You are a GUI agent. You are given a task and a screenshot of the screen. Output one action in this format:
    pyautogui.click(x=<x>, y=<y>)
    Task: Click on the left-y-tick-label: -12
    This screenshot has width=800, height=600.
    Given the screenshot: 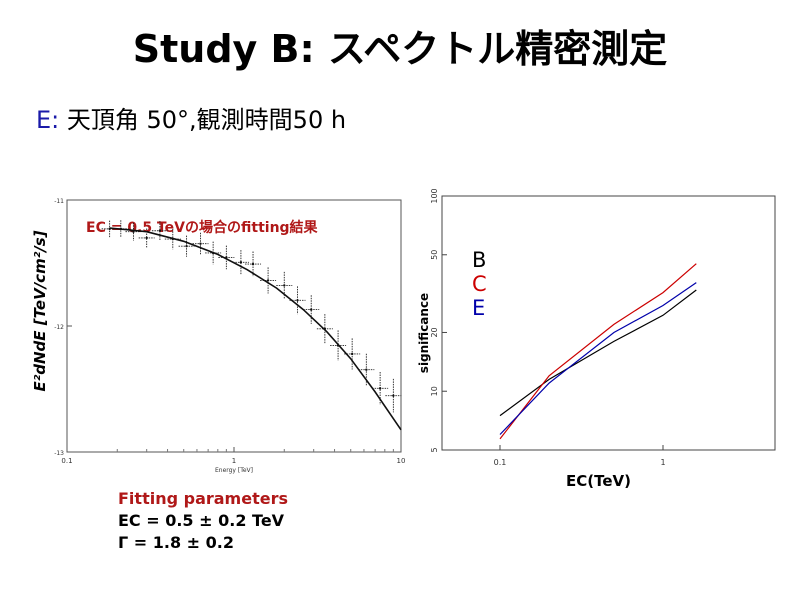 What is the action you would take?
    pyautogui.click(x=59, y=327)
    